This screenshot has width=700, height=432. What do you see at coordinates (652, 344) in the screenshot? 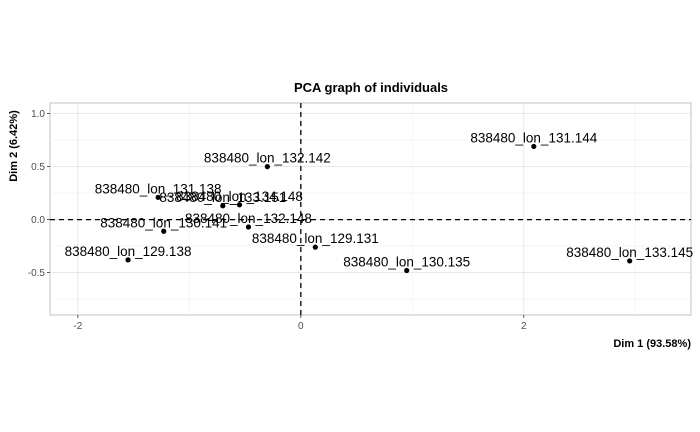
I see `x-axis-title: Dim 1 (93.58%)` at bounding box center [652, 344].